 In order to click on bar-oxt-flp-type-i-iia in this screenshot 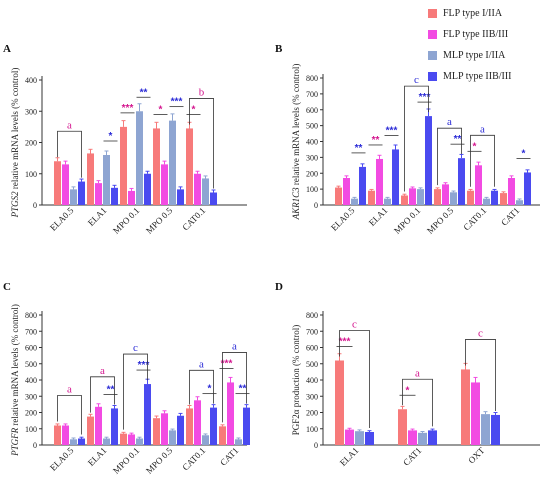, I will do `click(465, 407)`.